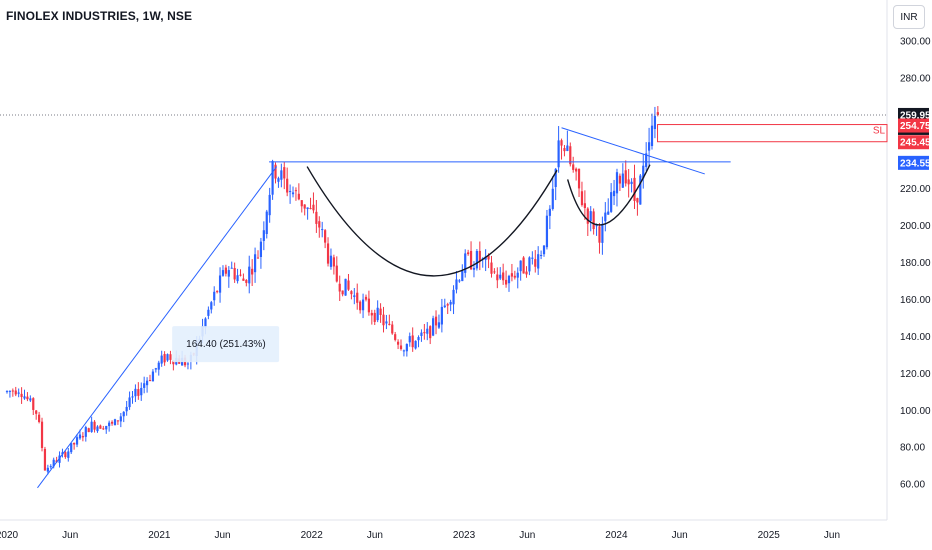 The height and width of the screenshot is (550, 932). What do you see at coordinates (915, 226) in the screenshot?
I see `price-tick-label: 200.00` at bounding box center [915, 226].